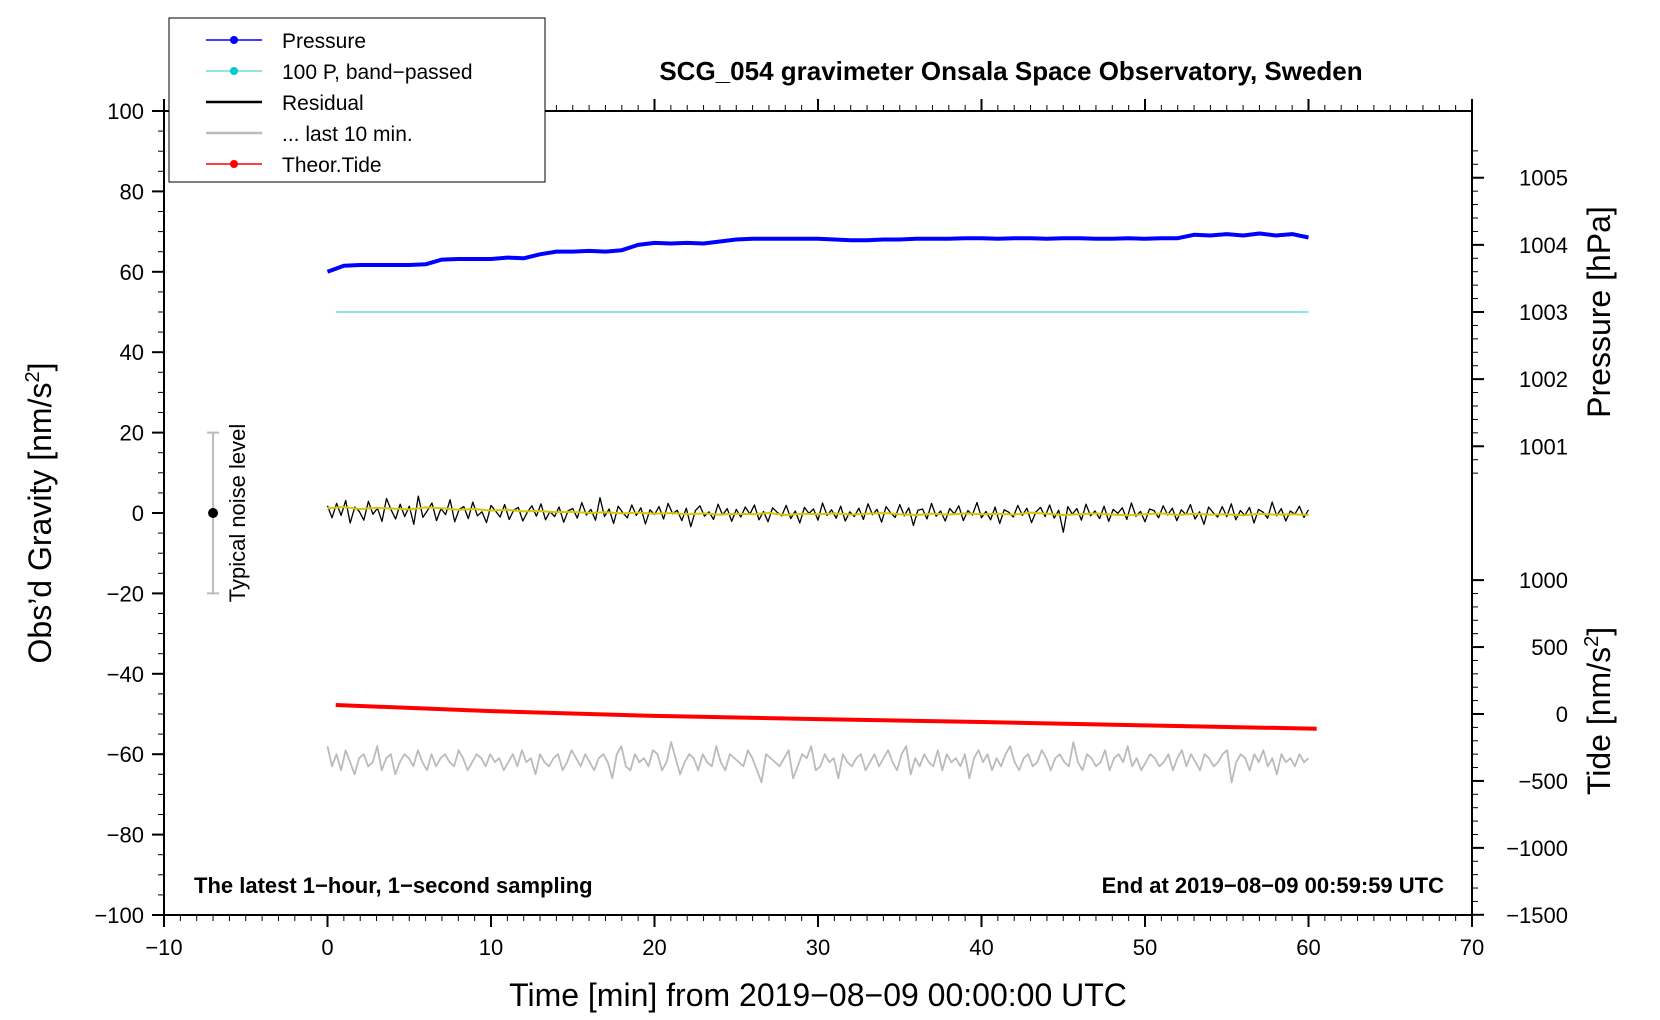  What do you see at coordinates (125, 593) in the screenshot?
I see `y-tick-label: −20` at bounding box center [125, 593].